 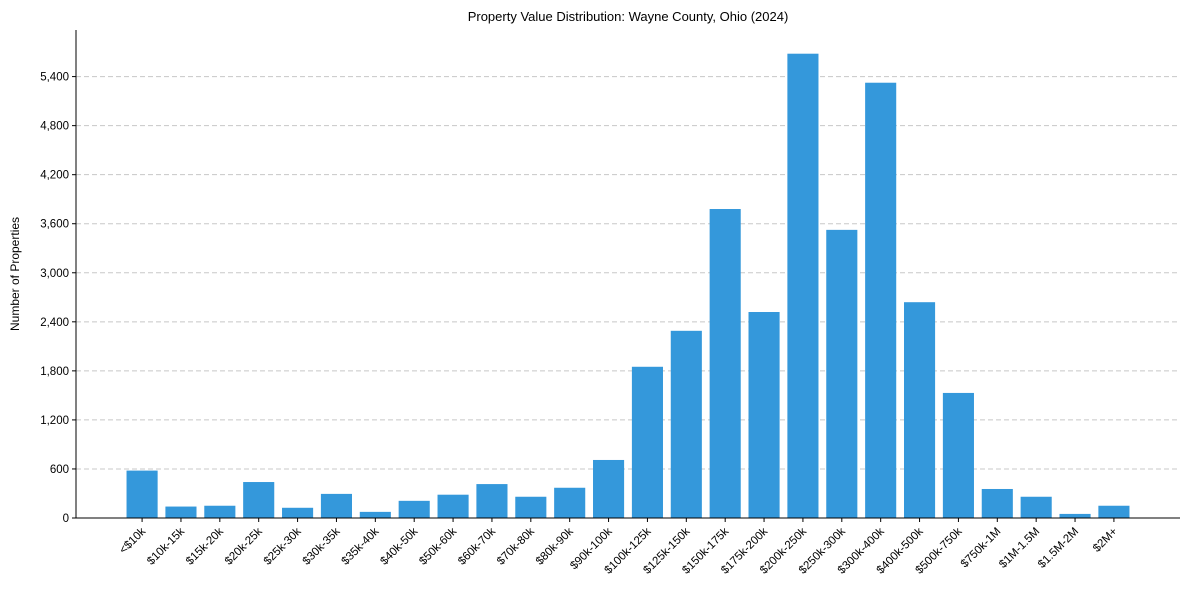 I want to click on y-tick-label: 5,400, so click(x=54, y=78).